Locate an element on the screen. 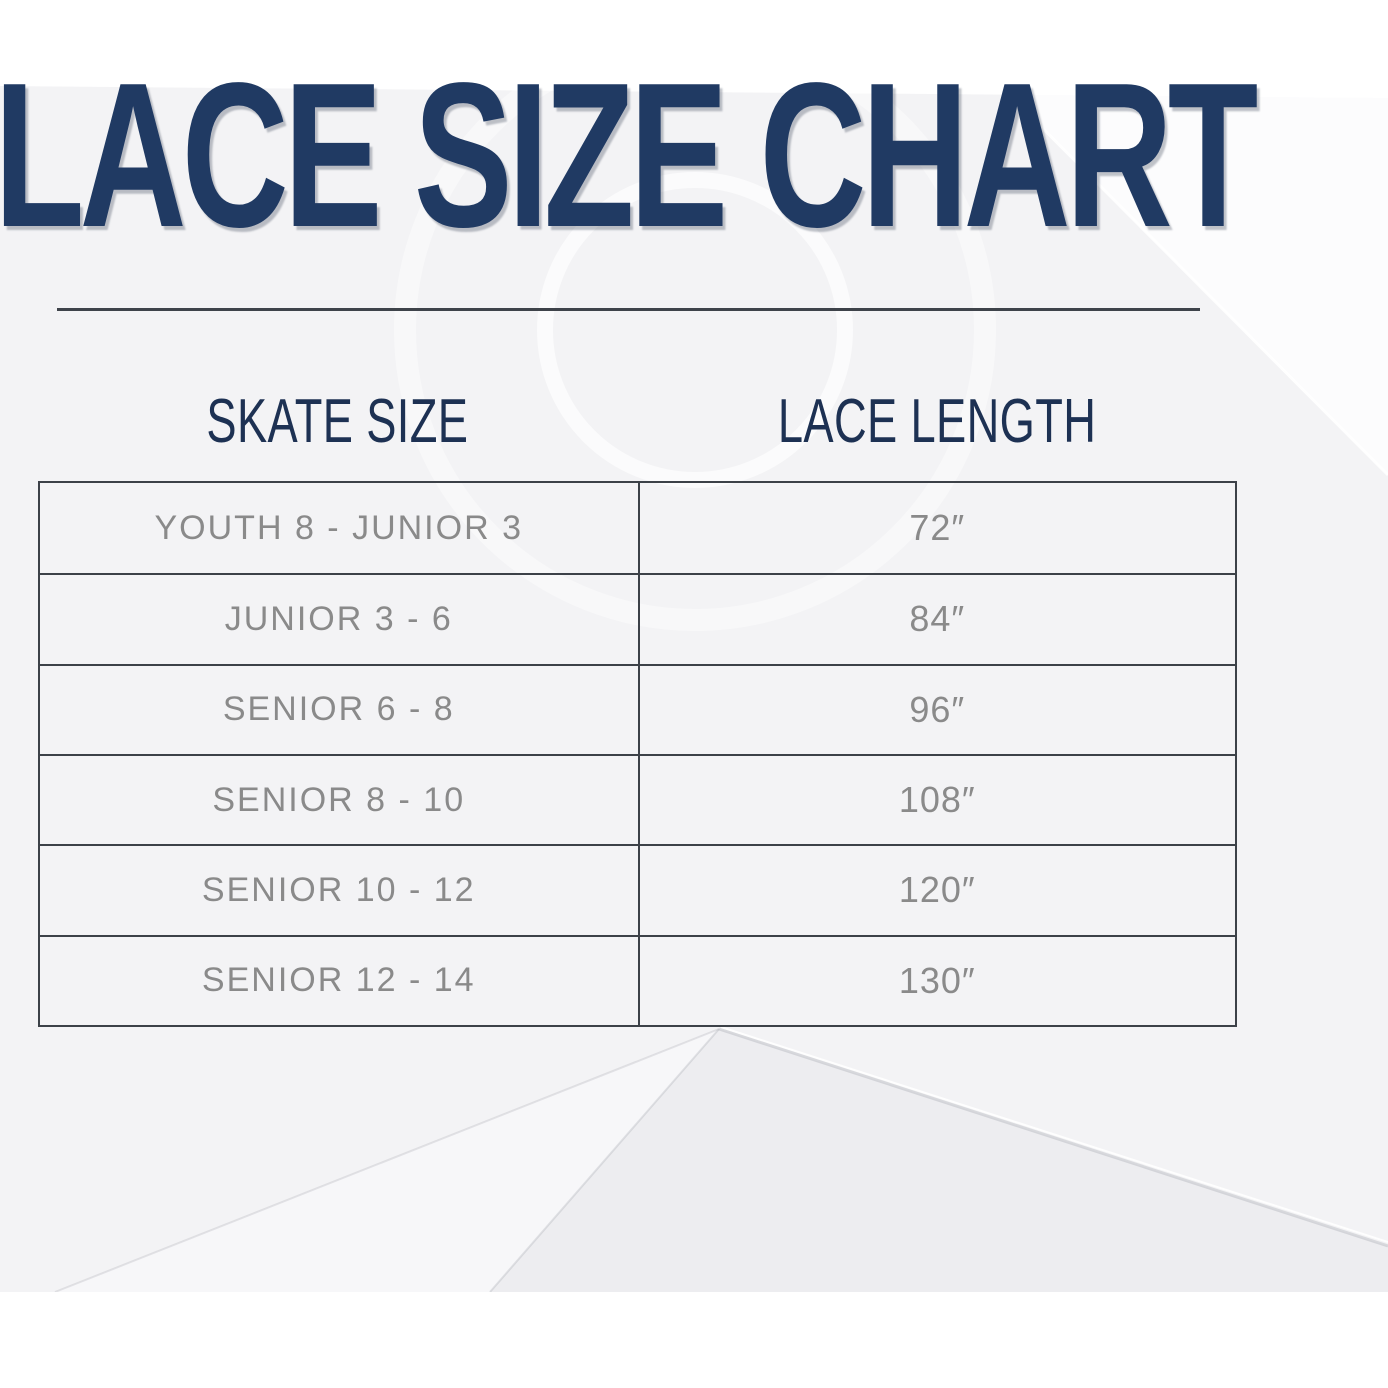 Image resolution: width=1388 pixels, height=1388 pixels. lace-length-header-label: LACE LENGTH is located at coordinates (937, 421).